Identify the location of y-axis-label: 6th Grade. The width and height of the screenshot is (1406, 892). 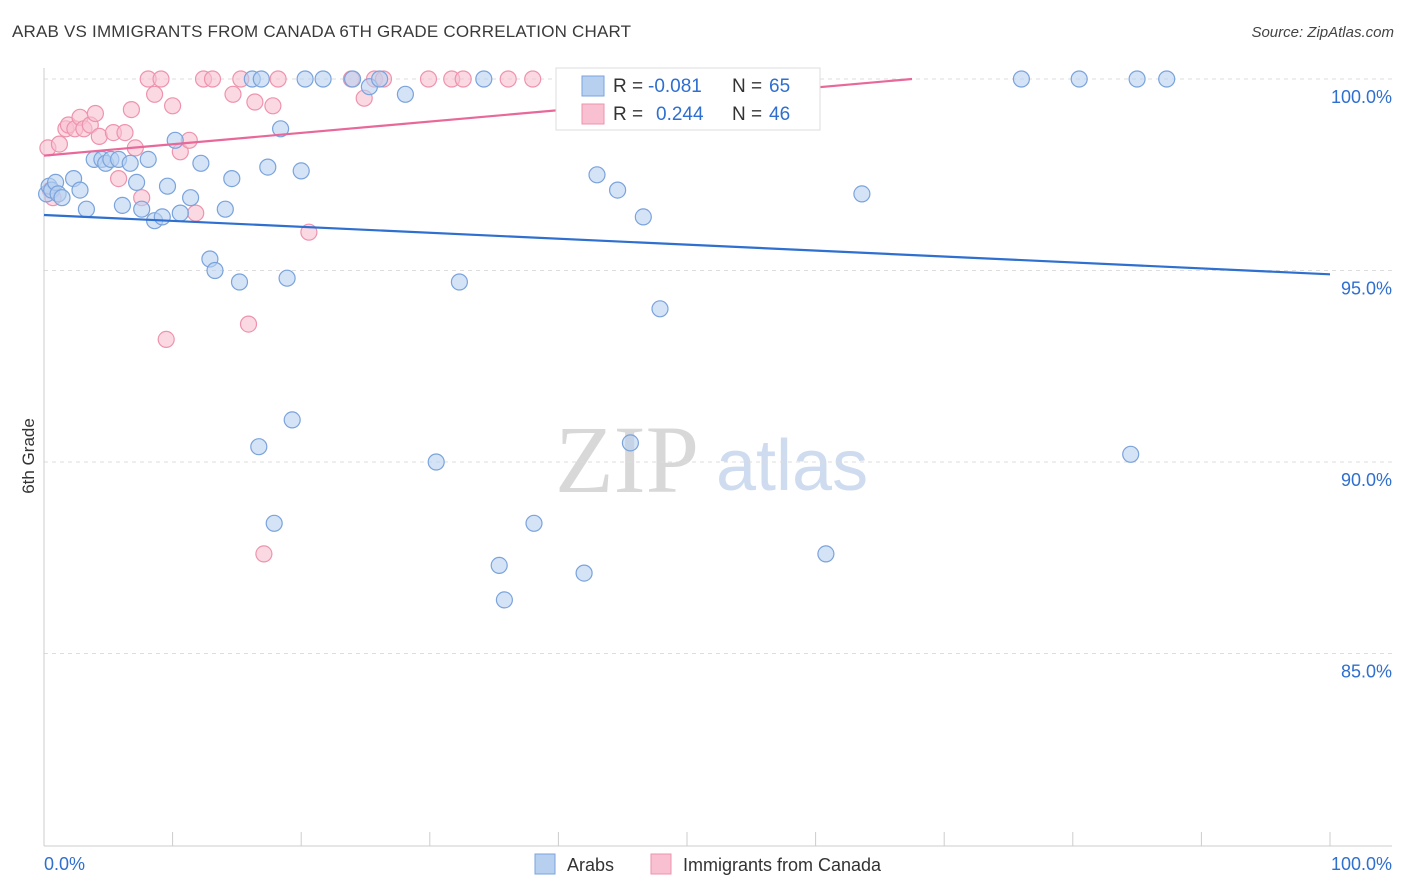
(28, 456).